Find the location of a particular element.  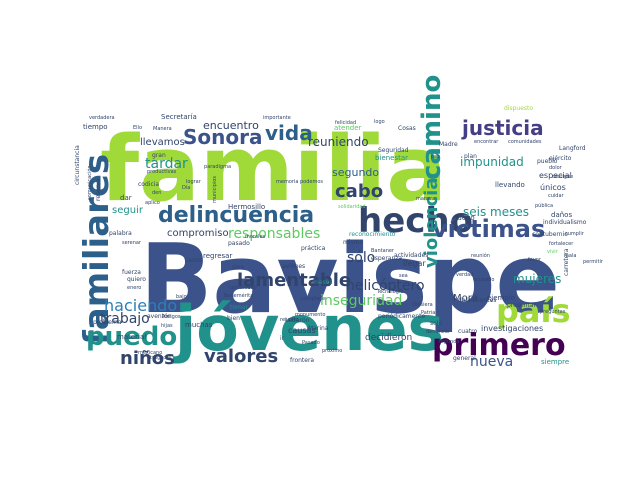

word-cuidar: cuidar is located at coordinates (556, 196).